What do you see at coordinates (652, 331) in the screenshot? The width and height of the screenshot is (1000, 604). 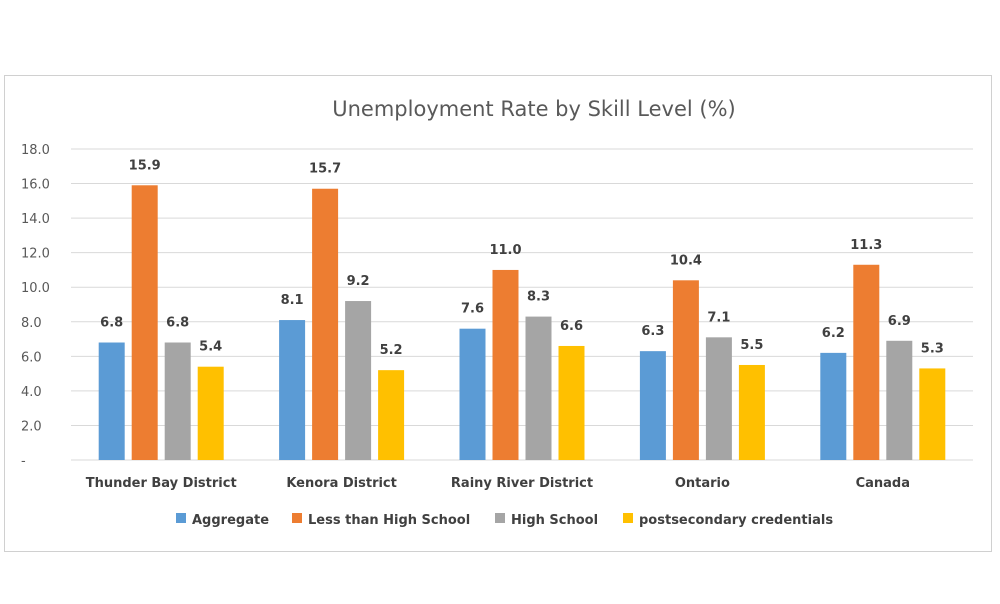 I see `data-label: 6.3` at bounding box center [652, 331].